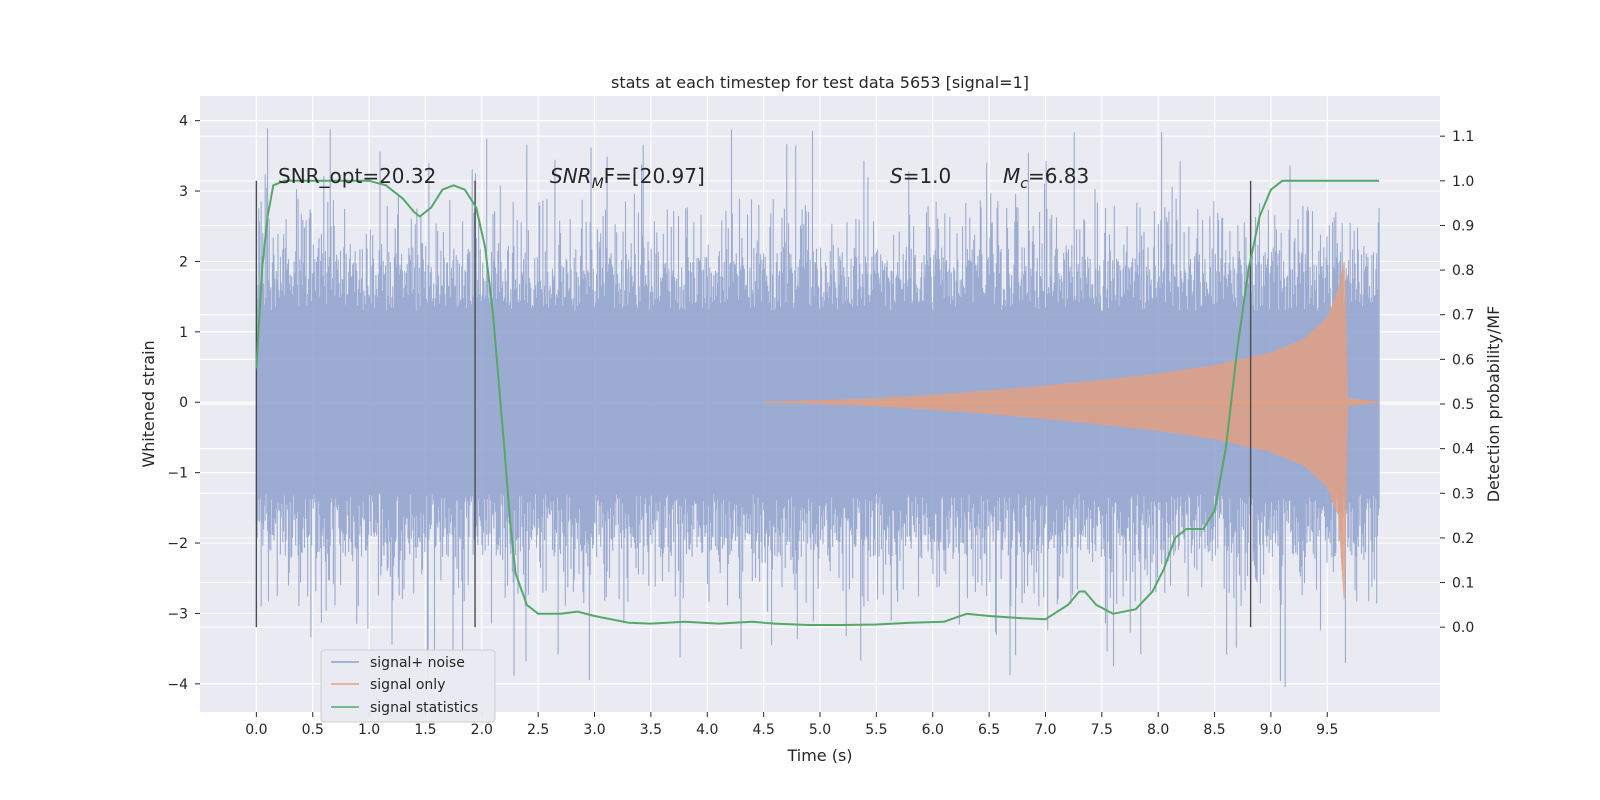 This screenshot has height=800, width=1600. I want to click on y-tick-label-3: −1, so click(177, 474).